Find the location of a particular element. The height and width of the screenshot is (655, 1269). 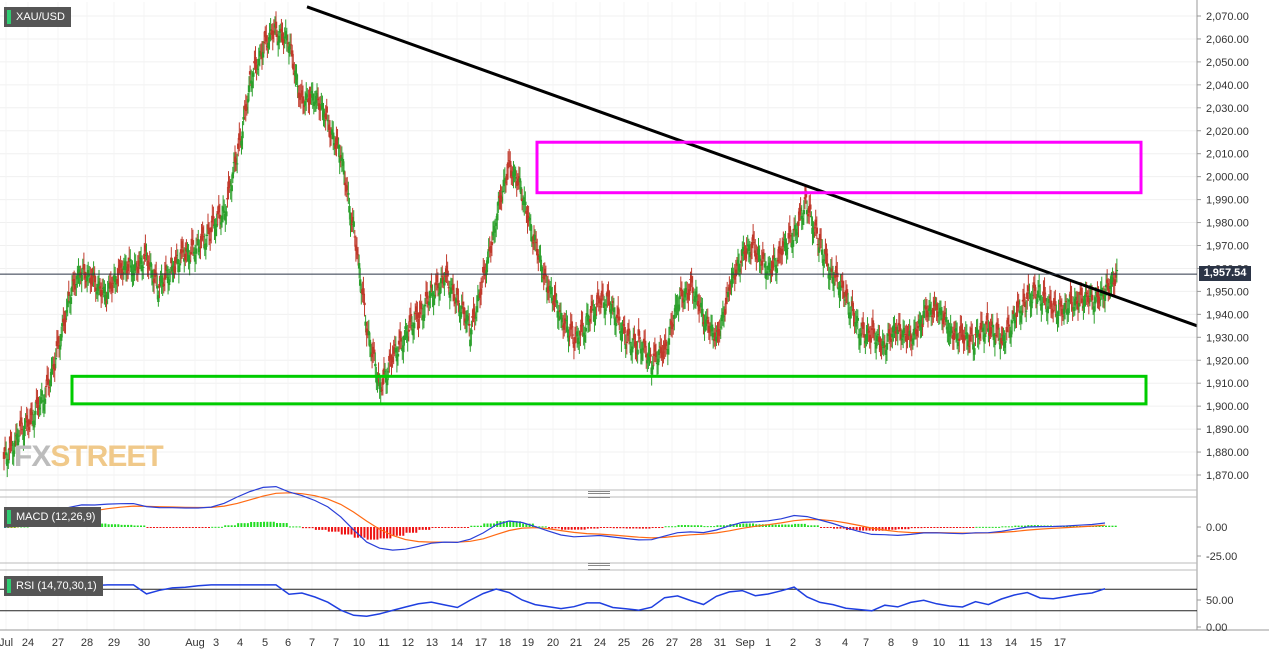

y-tick-label: 2,020.00 is located at coordinates (1227, 132).